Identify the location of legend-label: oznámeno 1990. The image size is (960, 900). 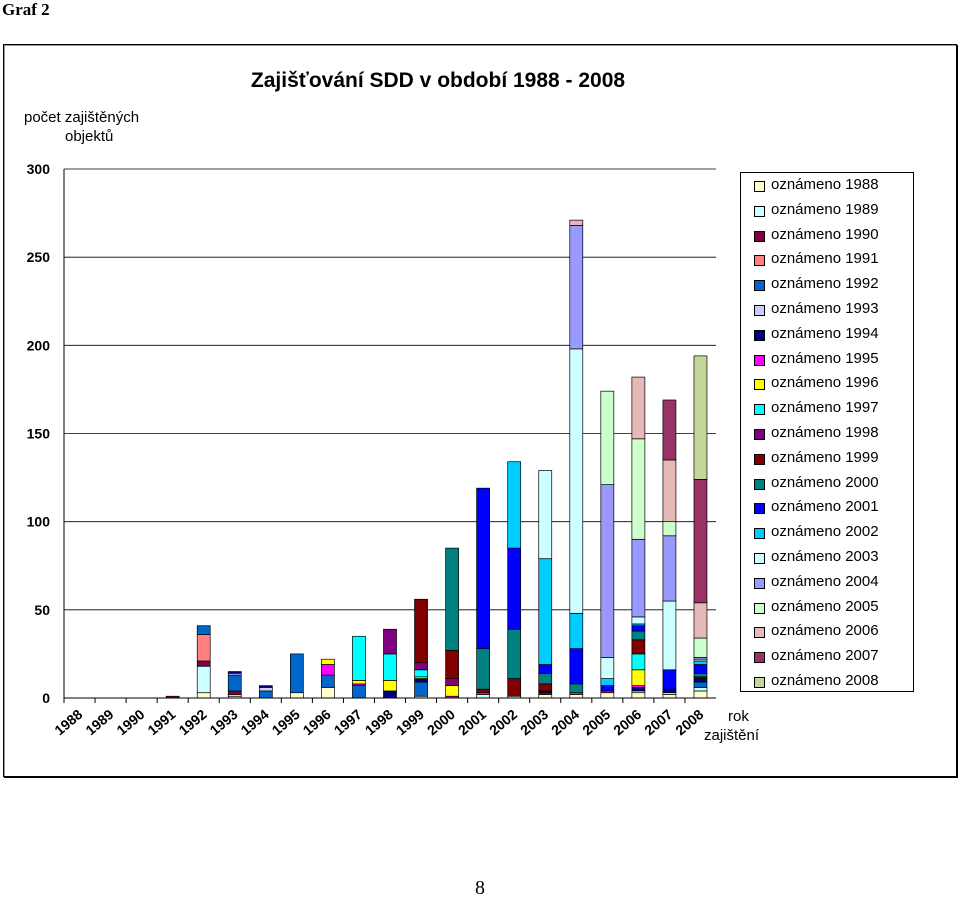
(825, 234).